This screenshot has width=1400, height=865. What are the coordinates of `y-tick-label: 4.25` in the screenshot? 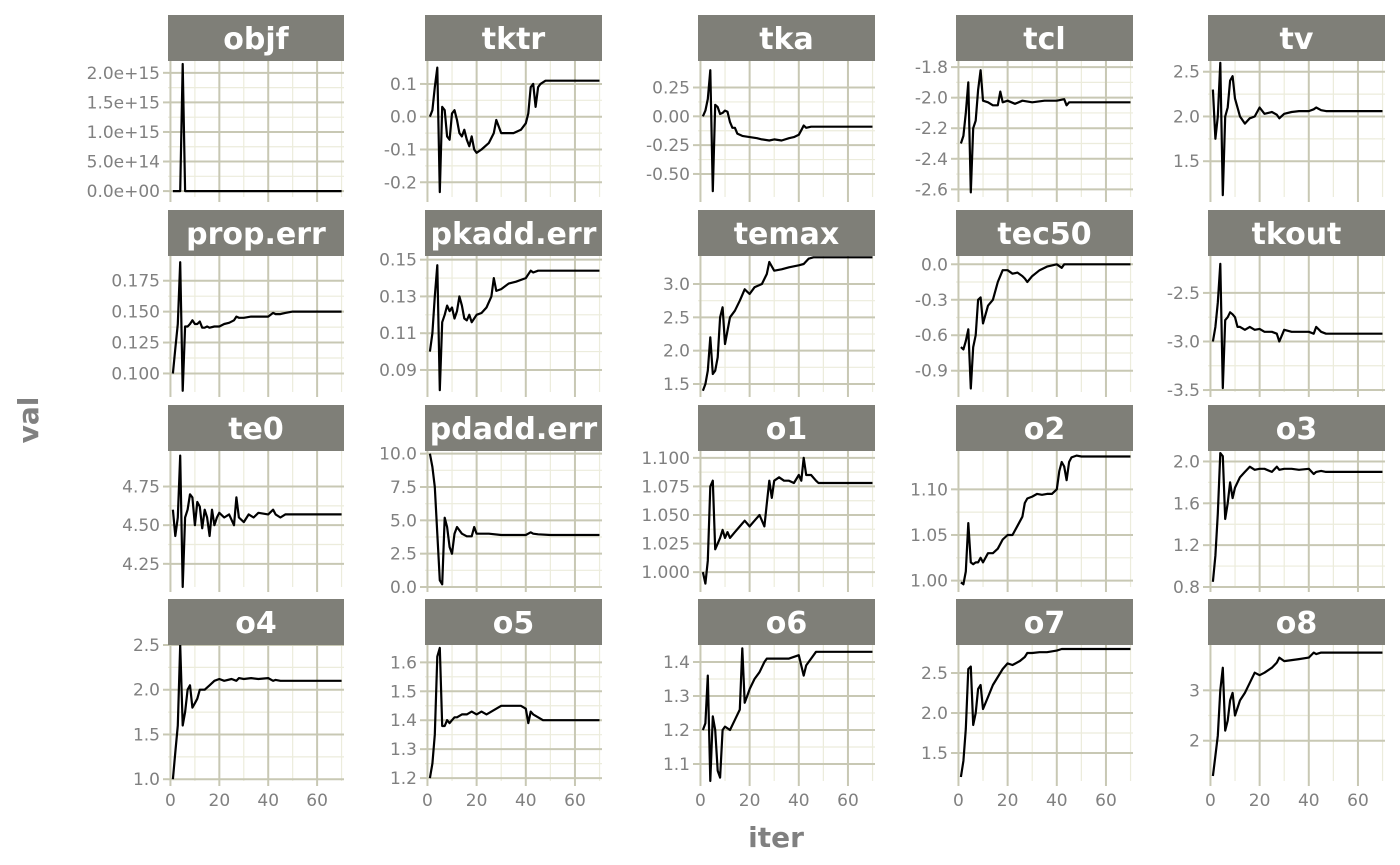 It's located at (141, 565).